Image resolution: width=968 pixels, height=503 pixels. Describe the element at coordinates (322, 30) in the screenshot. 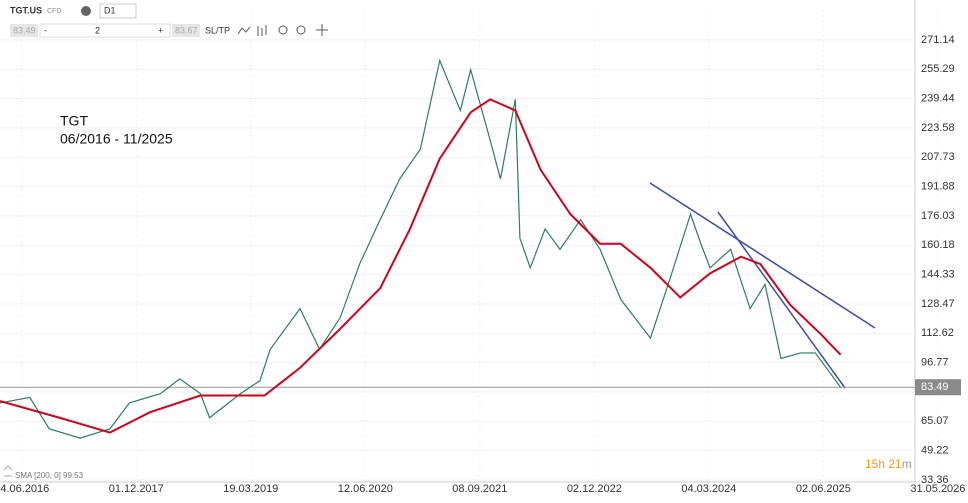

I see `move-icon` at that location.